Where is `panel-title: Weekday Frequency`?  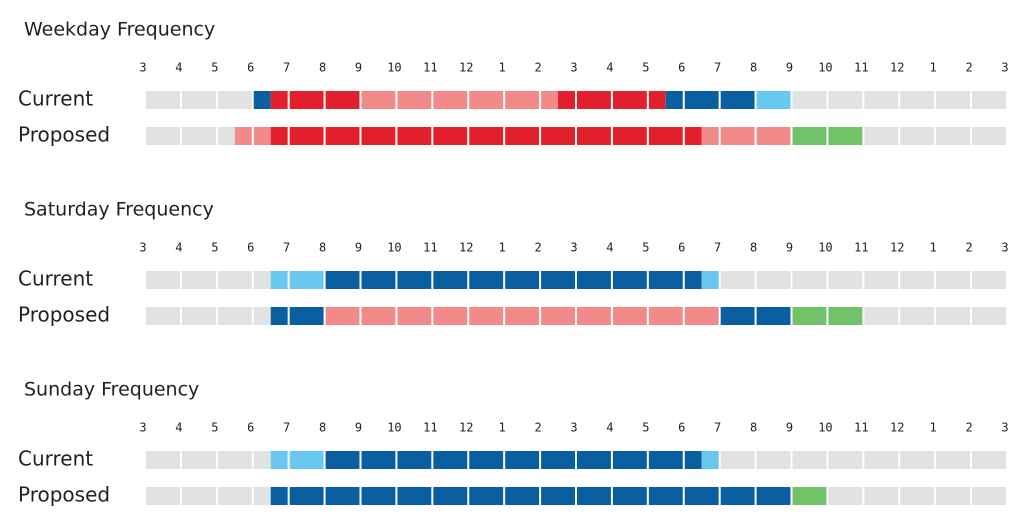 panel-title: Weekday Frequency is located at coordinates (119, 30).